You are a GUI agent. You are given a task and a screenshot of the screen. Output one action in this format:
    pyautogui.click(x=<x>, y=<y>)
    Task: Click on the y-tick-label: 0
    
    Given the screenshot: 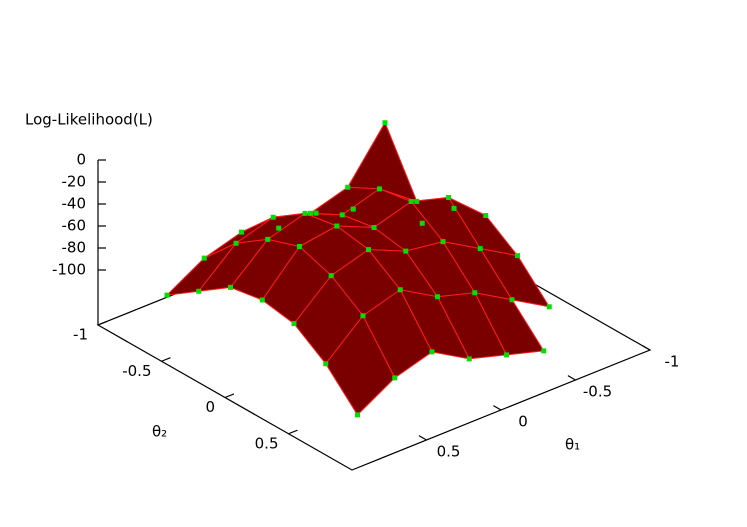 What is the action you would take?
    pyautogui.click(x=210, y=407)
    